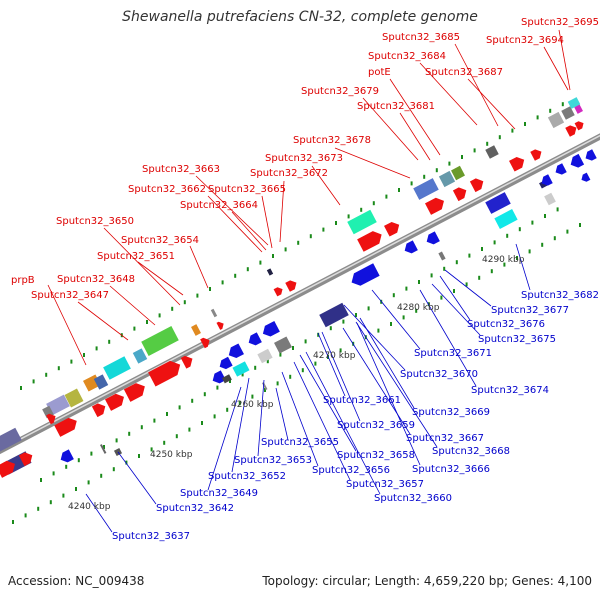 This screenshot has width=600, height=600. Describe the element at coordinates (413, 498) in the screenshot. I see `gene-label-3660: Sputcn32_3660` at that location.